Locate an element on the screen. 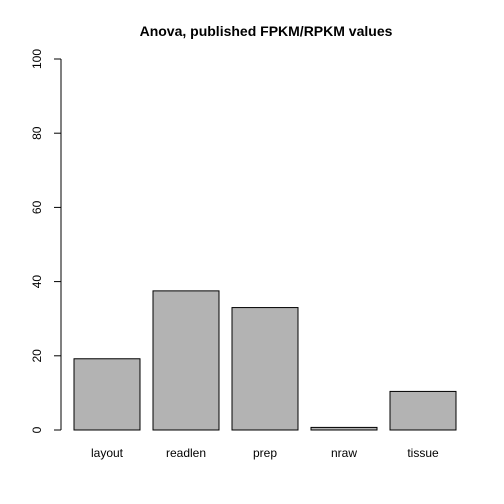 The height and width of the screenshot is (504, 504). y-tick-label: 20 is located at coordinates (37, 356).